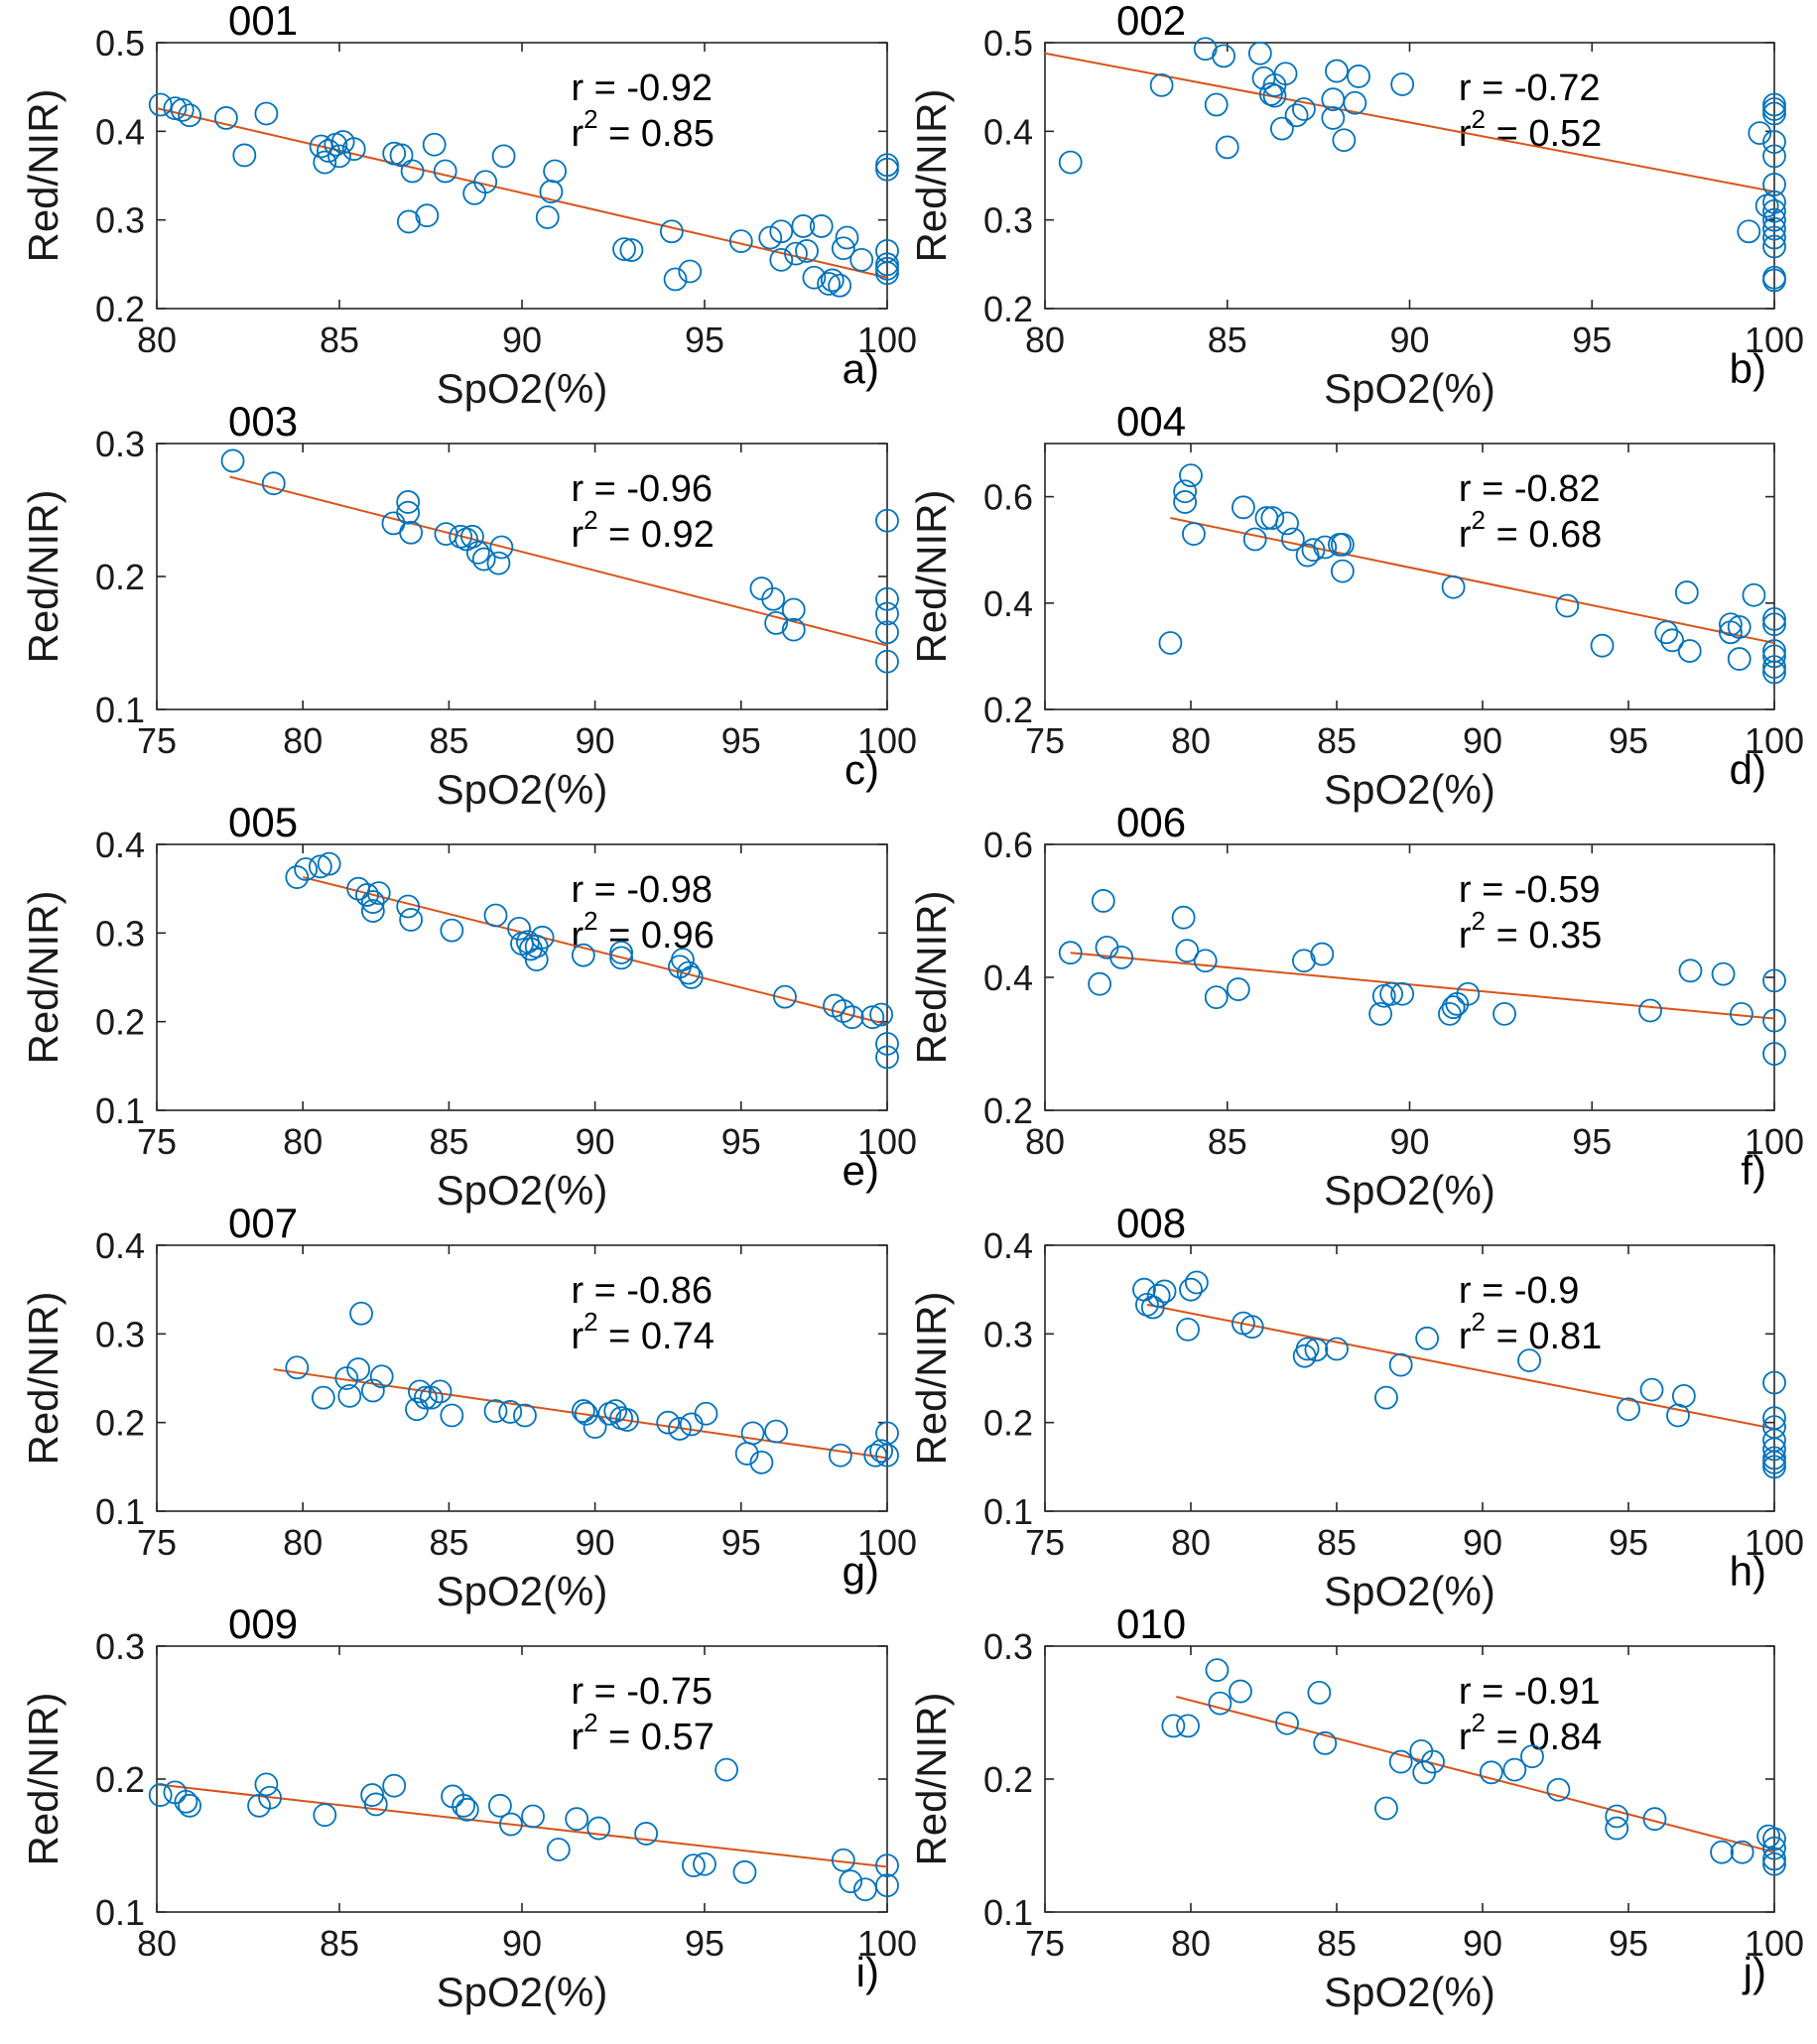  Describe the element at coordinates (120, 131) in the screenshot. I see `y-tick-label: 0.4` at that location.